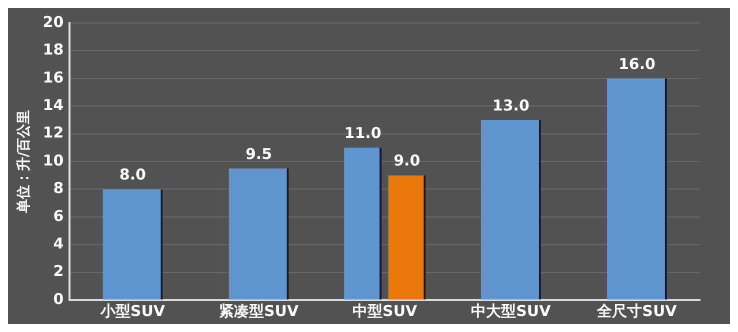 The image size is (738, 332). I want to click on y-tick-label: 6, so click(58, 215).